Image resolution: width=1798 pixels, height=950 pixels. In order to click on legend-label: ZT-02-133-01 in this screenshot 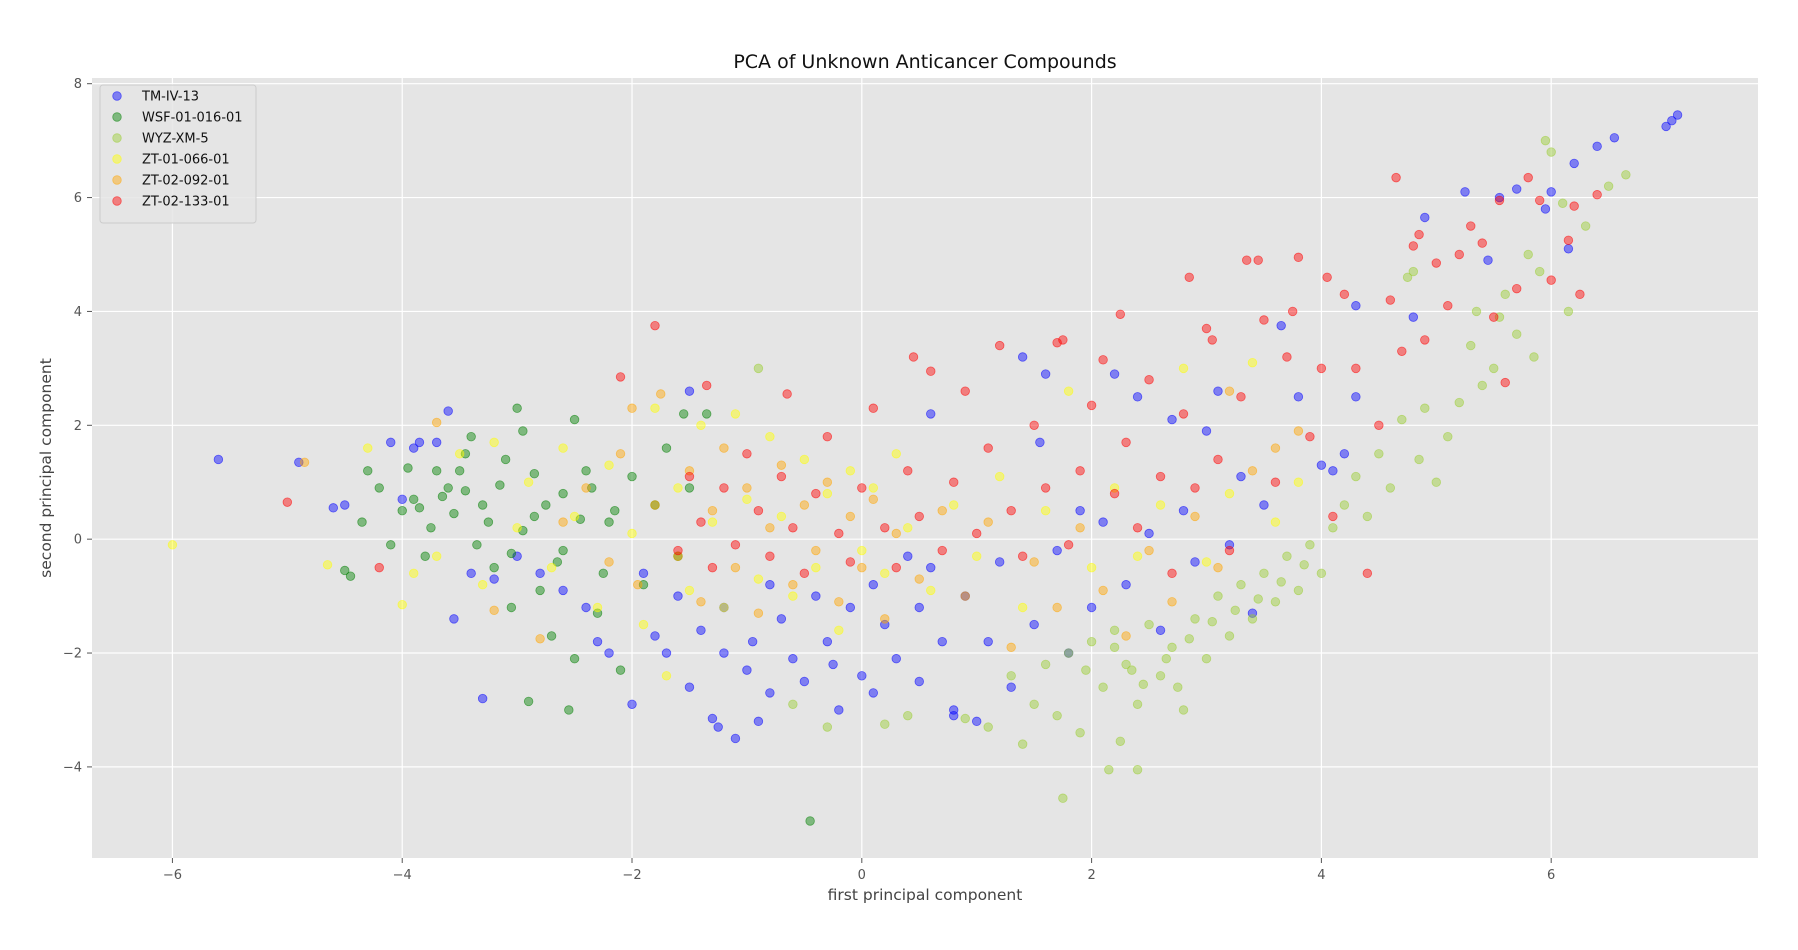, I will do `click(186, 202)`.